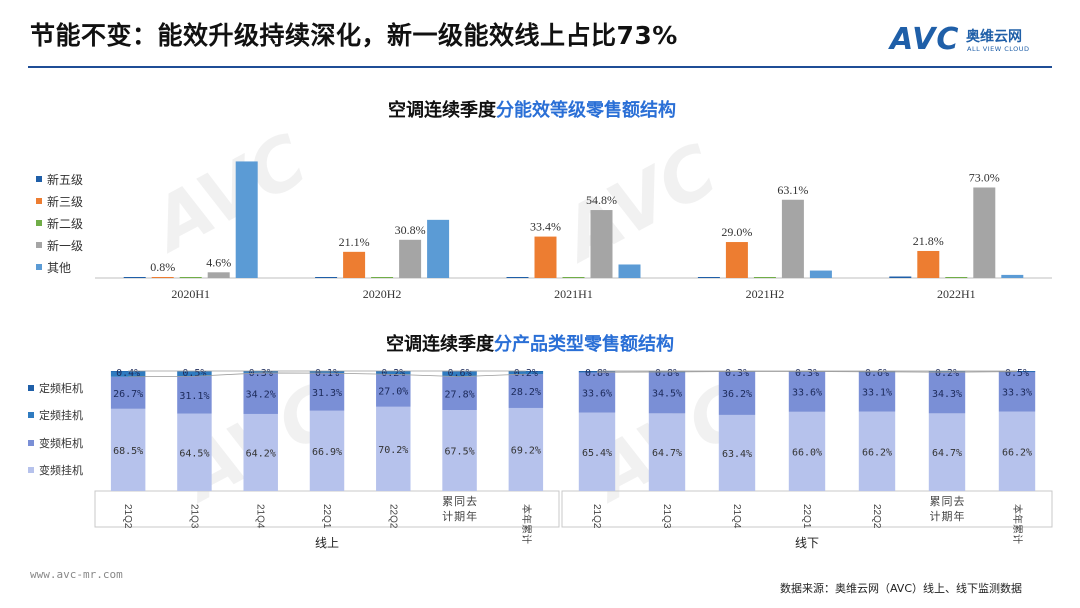  Describe the element at coordinates (573, 294) in the screenshot. I see `x-tick-label: 2021H1` at that location.